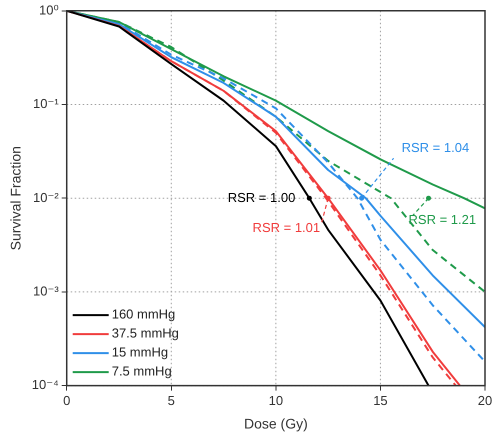  I want to click on annotation: RSR = 1.21, so click(442, 219).